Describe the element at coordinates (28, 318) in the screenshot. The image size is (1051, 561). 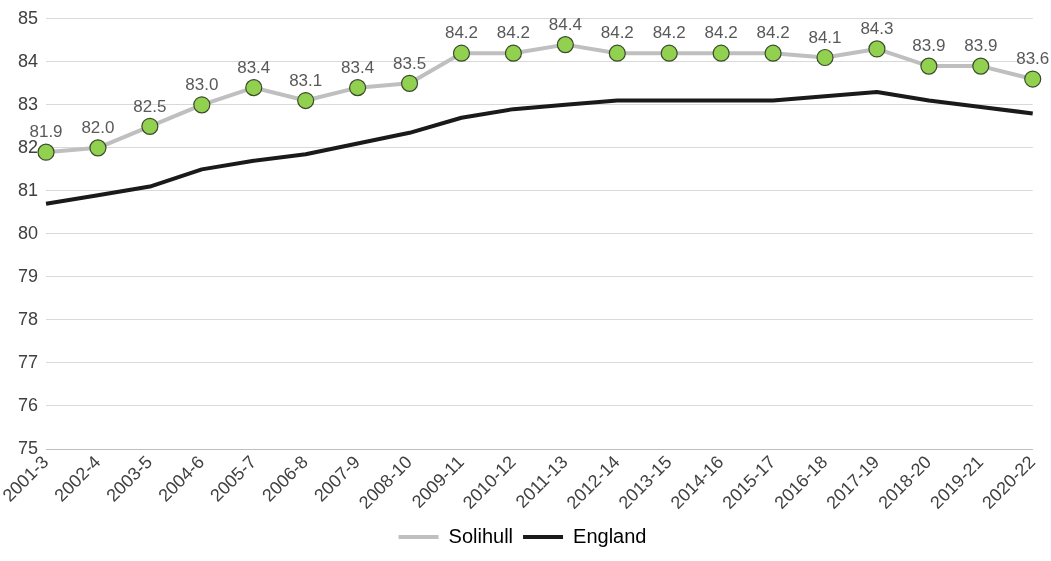
I see `y-tick-label: 78` at that location.